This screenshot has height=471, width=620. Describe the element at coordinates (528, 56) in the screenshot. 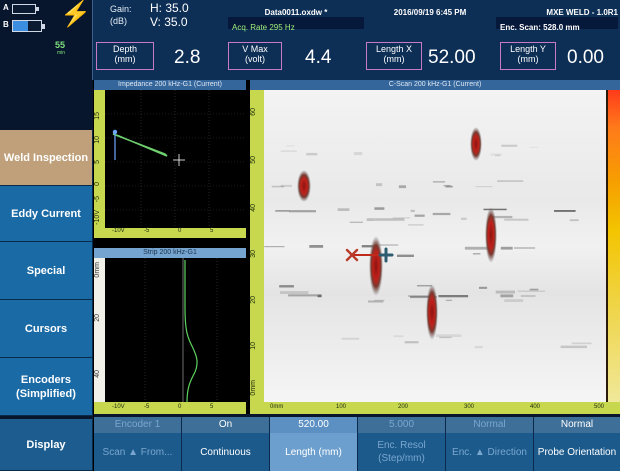

I see `length-y-label-box: Length Y (mm)` at that location.